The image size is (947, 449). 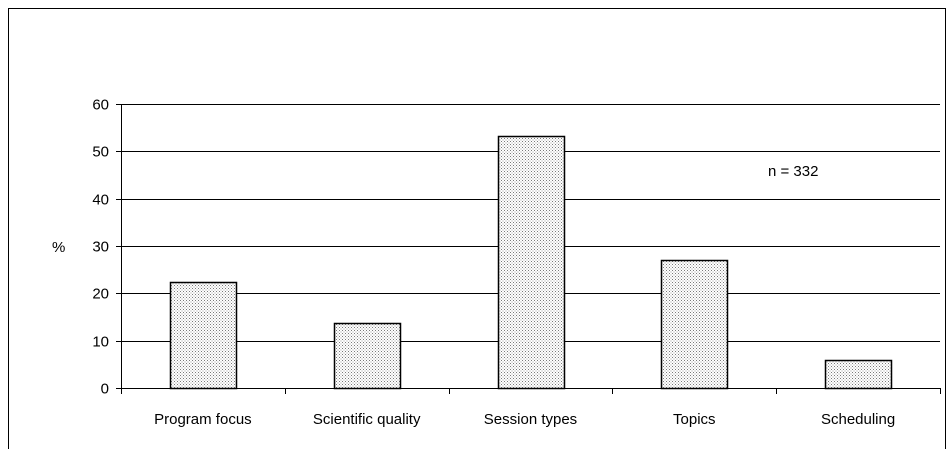 What do you see at coordinates (100, 152) in the screenshot?
I see `y-tick-label: 50` at bounding box center [100, 152].